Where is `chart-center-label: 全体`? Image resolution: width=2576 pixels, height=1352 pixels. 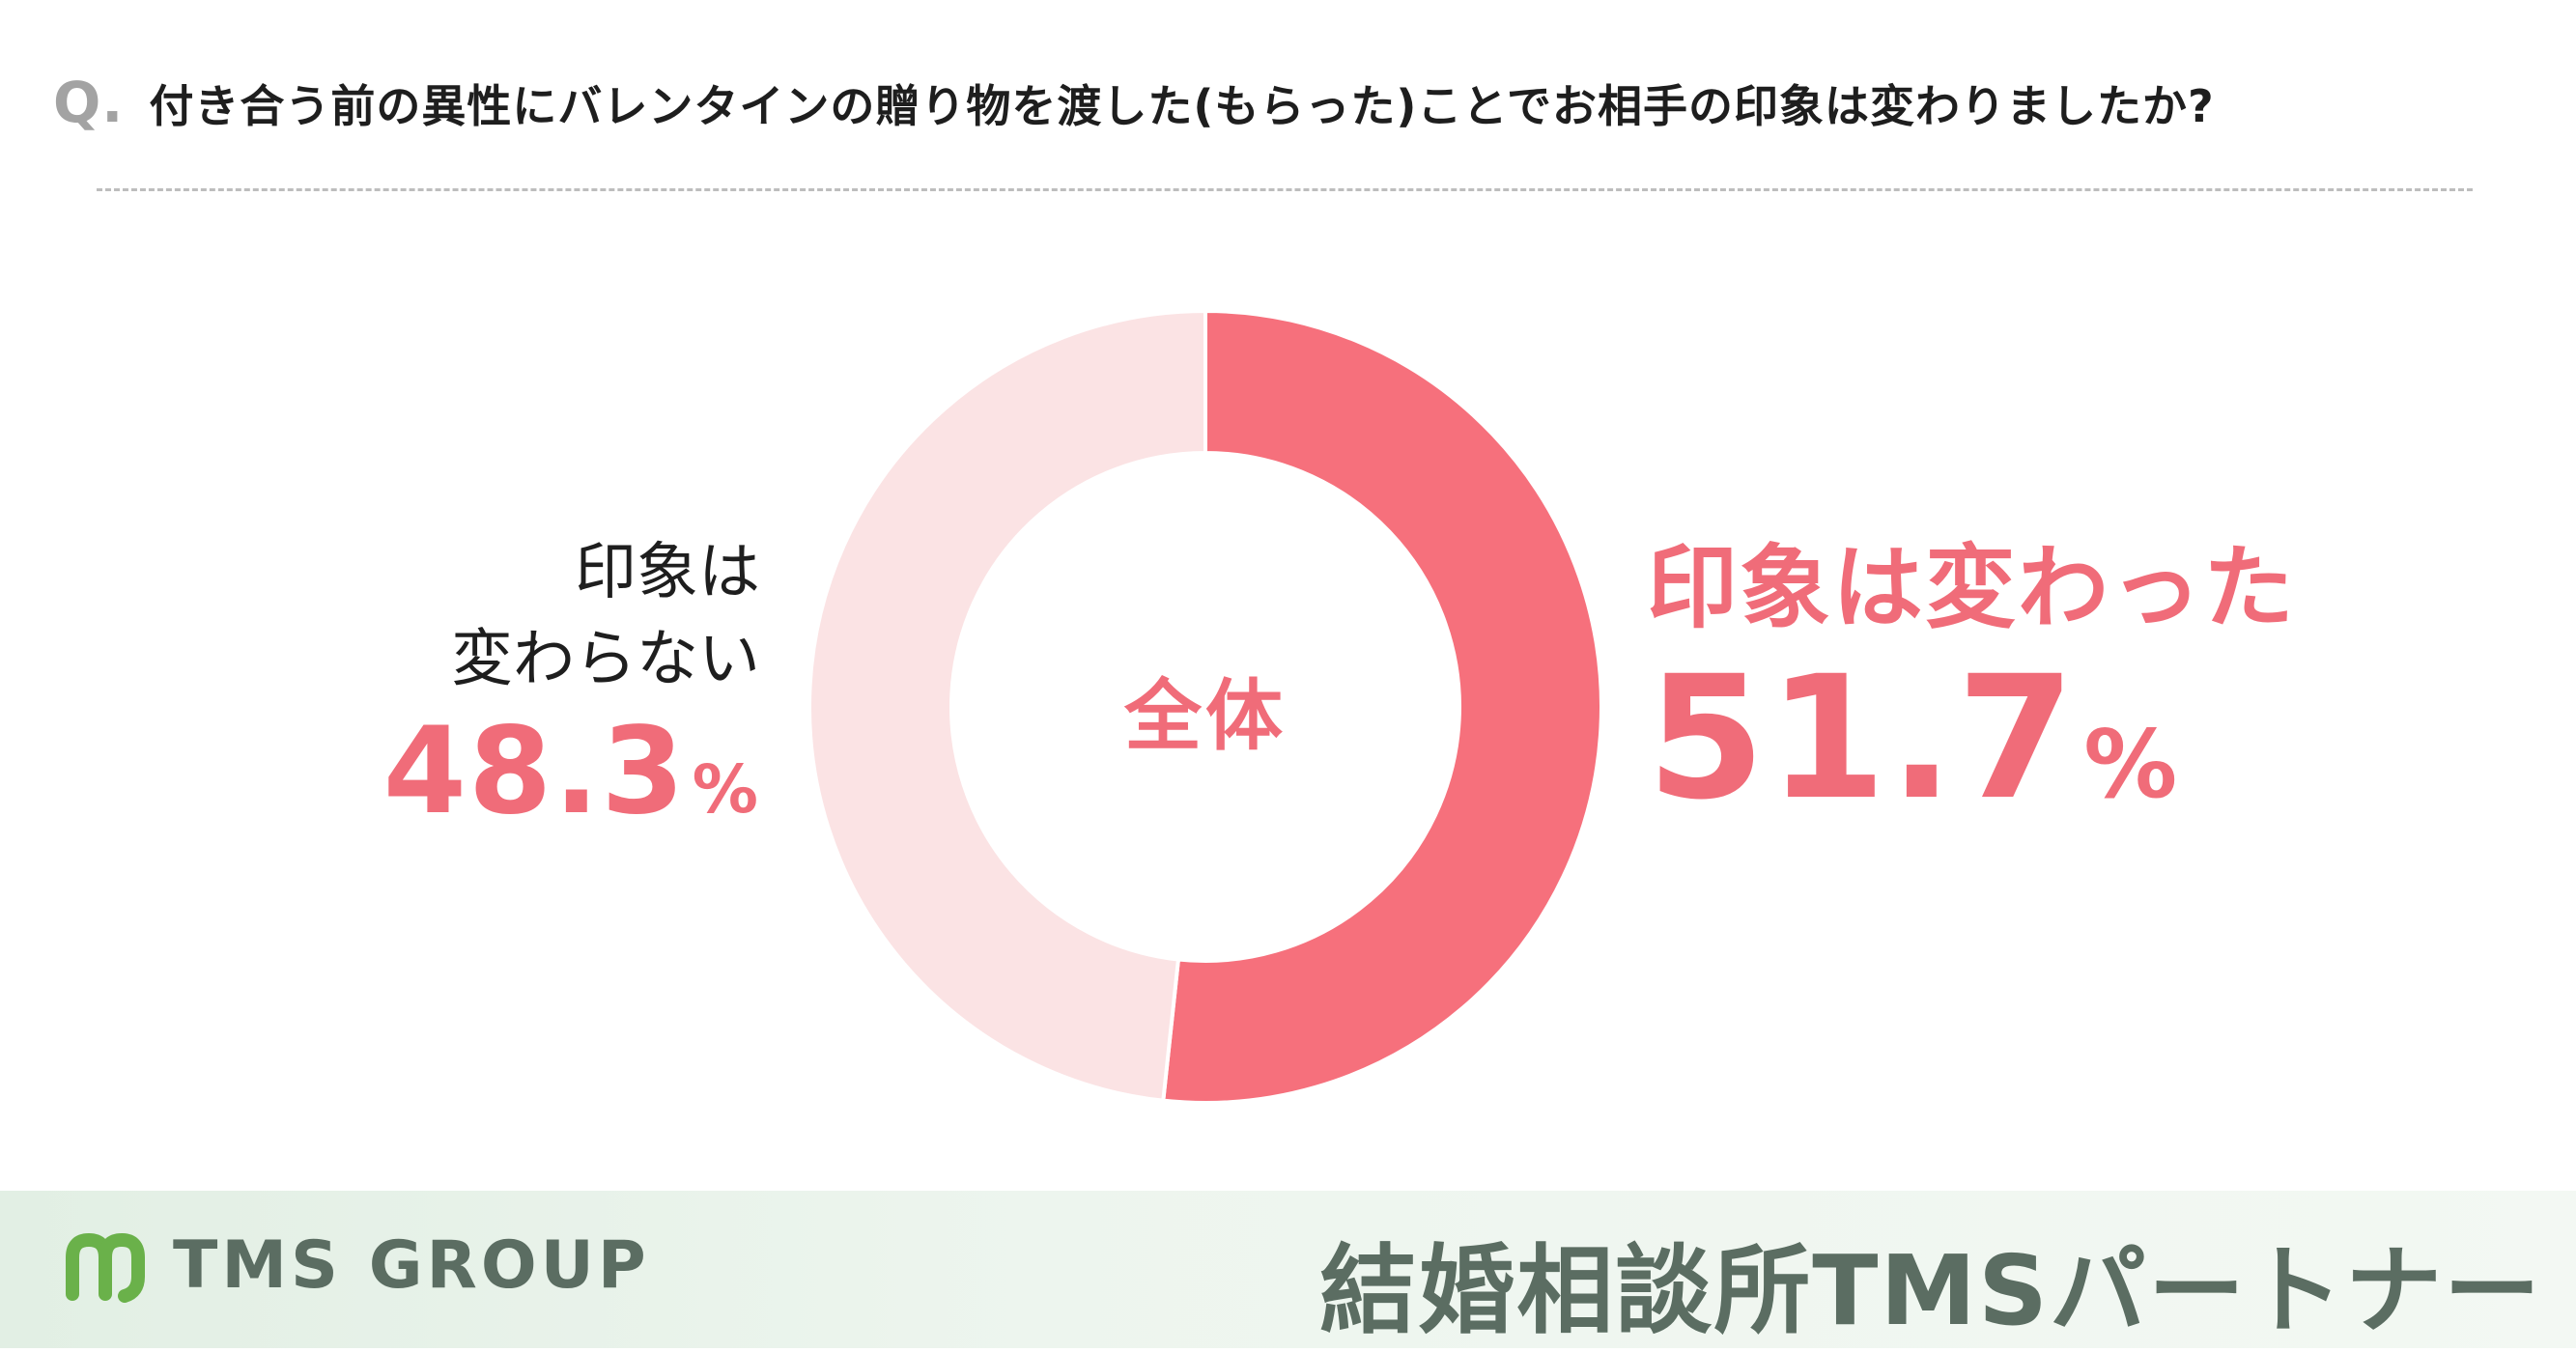
chart-center-label: 全体 is located at coordinates (1205, 716).